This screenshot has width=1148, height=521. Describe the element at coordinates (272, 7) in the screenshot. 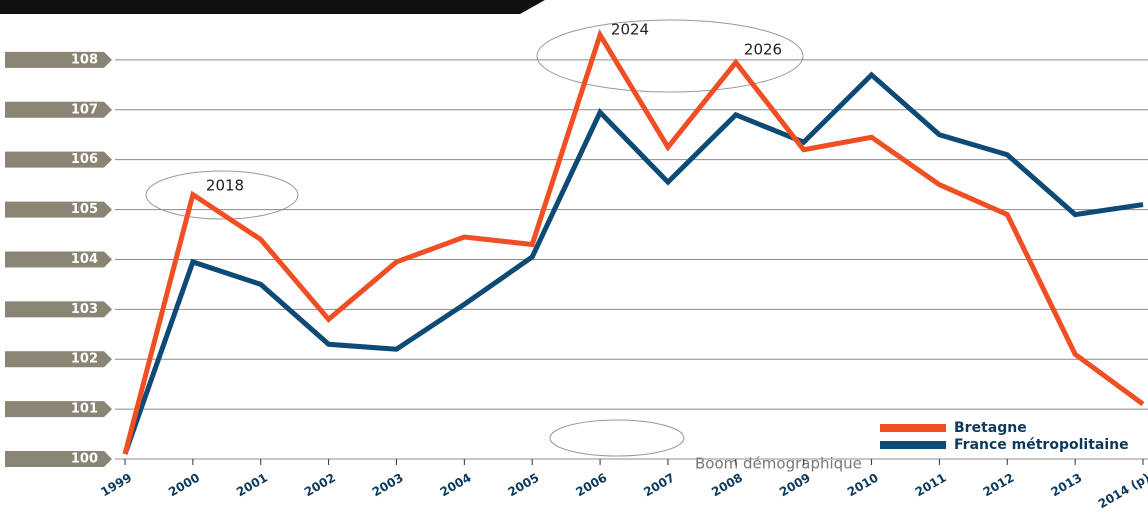

I see `title-tab` at that location.